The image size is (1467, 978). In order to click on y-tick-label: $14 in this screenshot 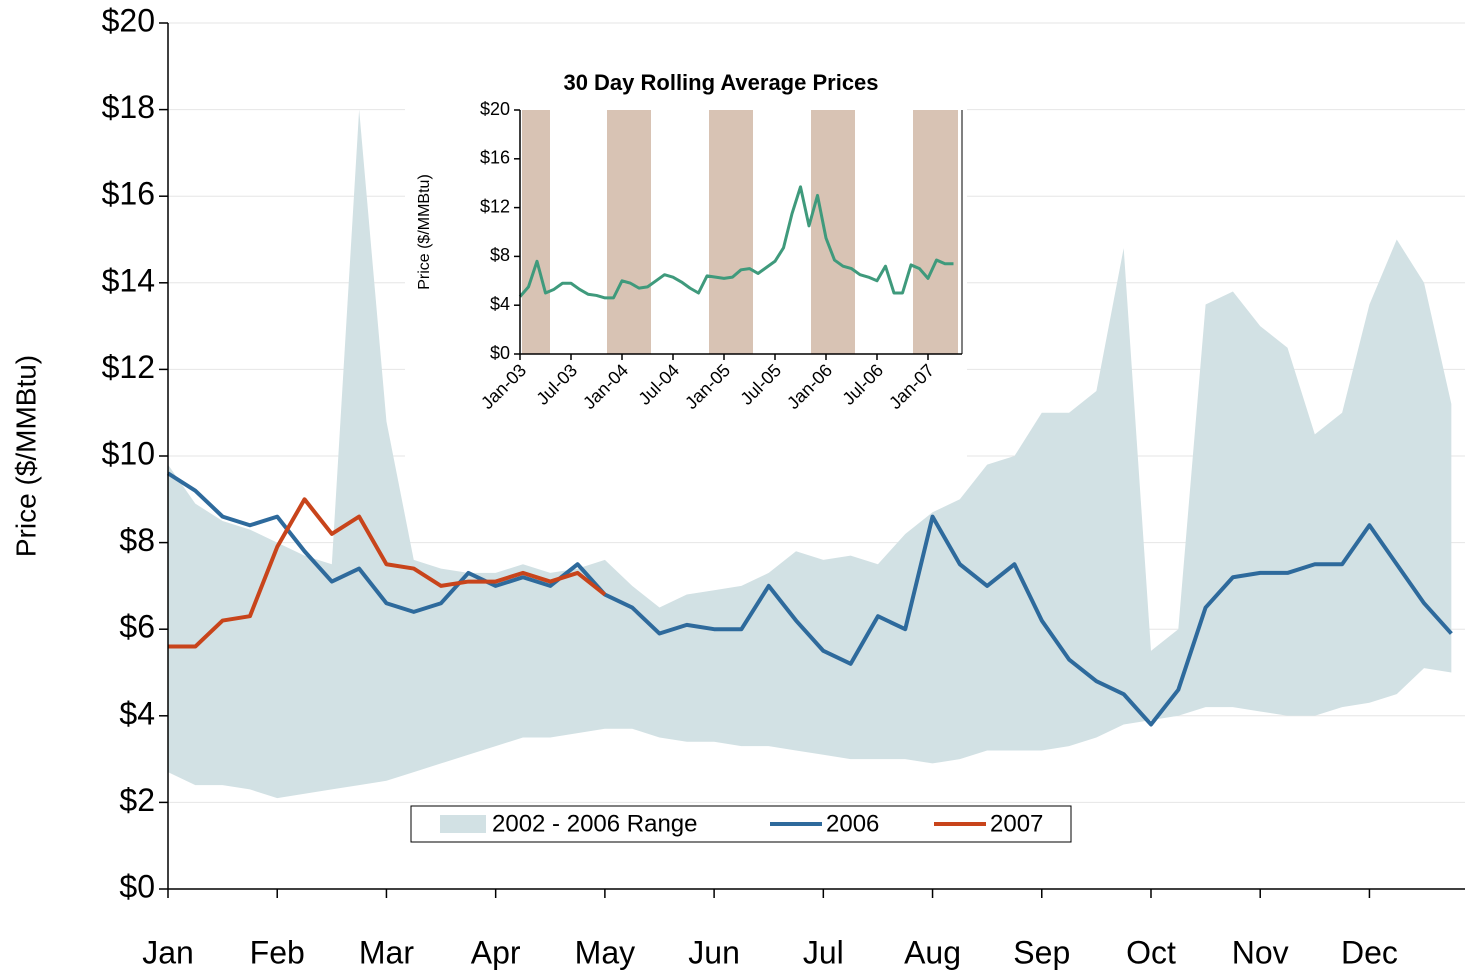, I will do `click(128, 280)`.